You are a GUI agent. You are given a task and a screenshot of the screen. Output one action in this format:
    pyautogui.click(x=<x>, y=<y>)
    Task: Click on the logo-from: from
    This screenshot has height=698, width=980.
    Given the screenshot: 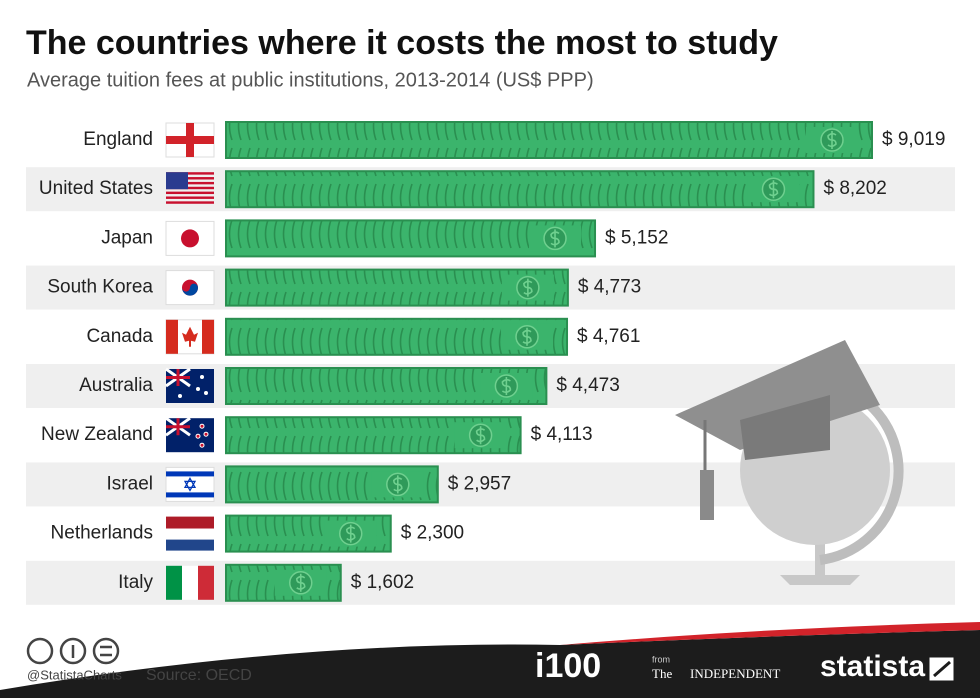 What is the action you would take?
    pyautogui.click(x=661, y=659)
    